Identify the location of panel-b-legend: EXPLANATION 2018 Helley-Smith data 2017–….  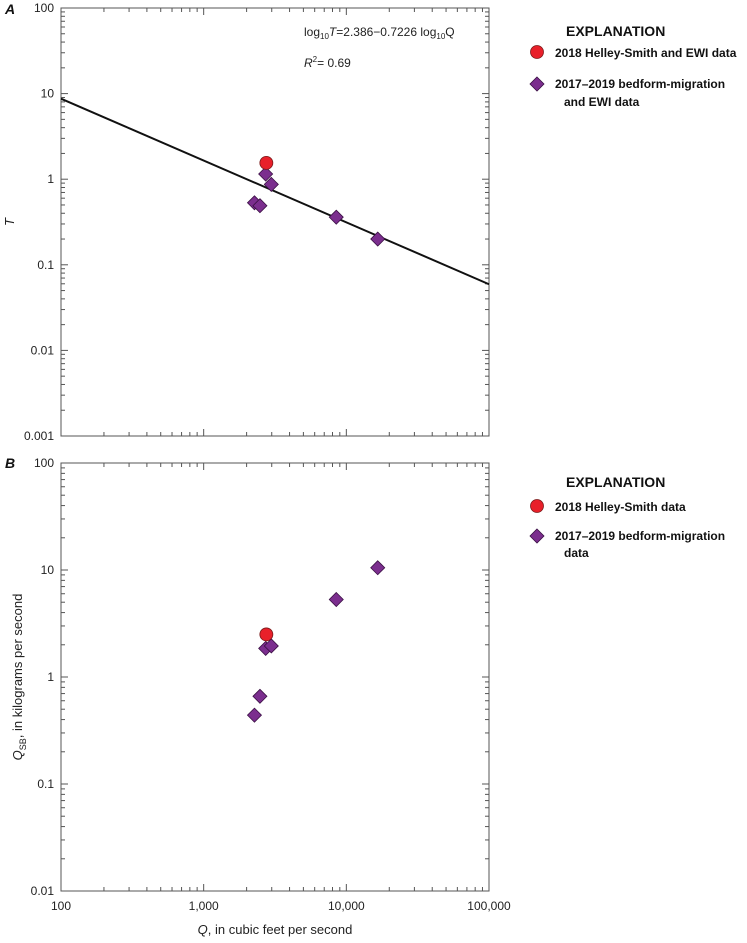
(627, 517).